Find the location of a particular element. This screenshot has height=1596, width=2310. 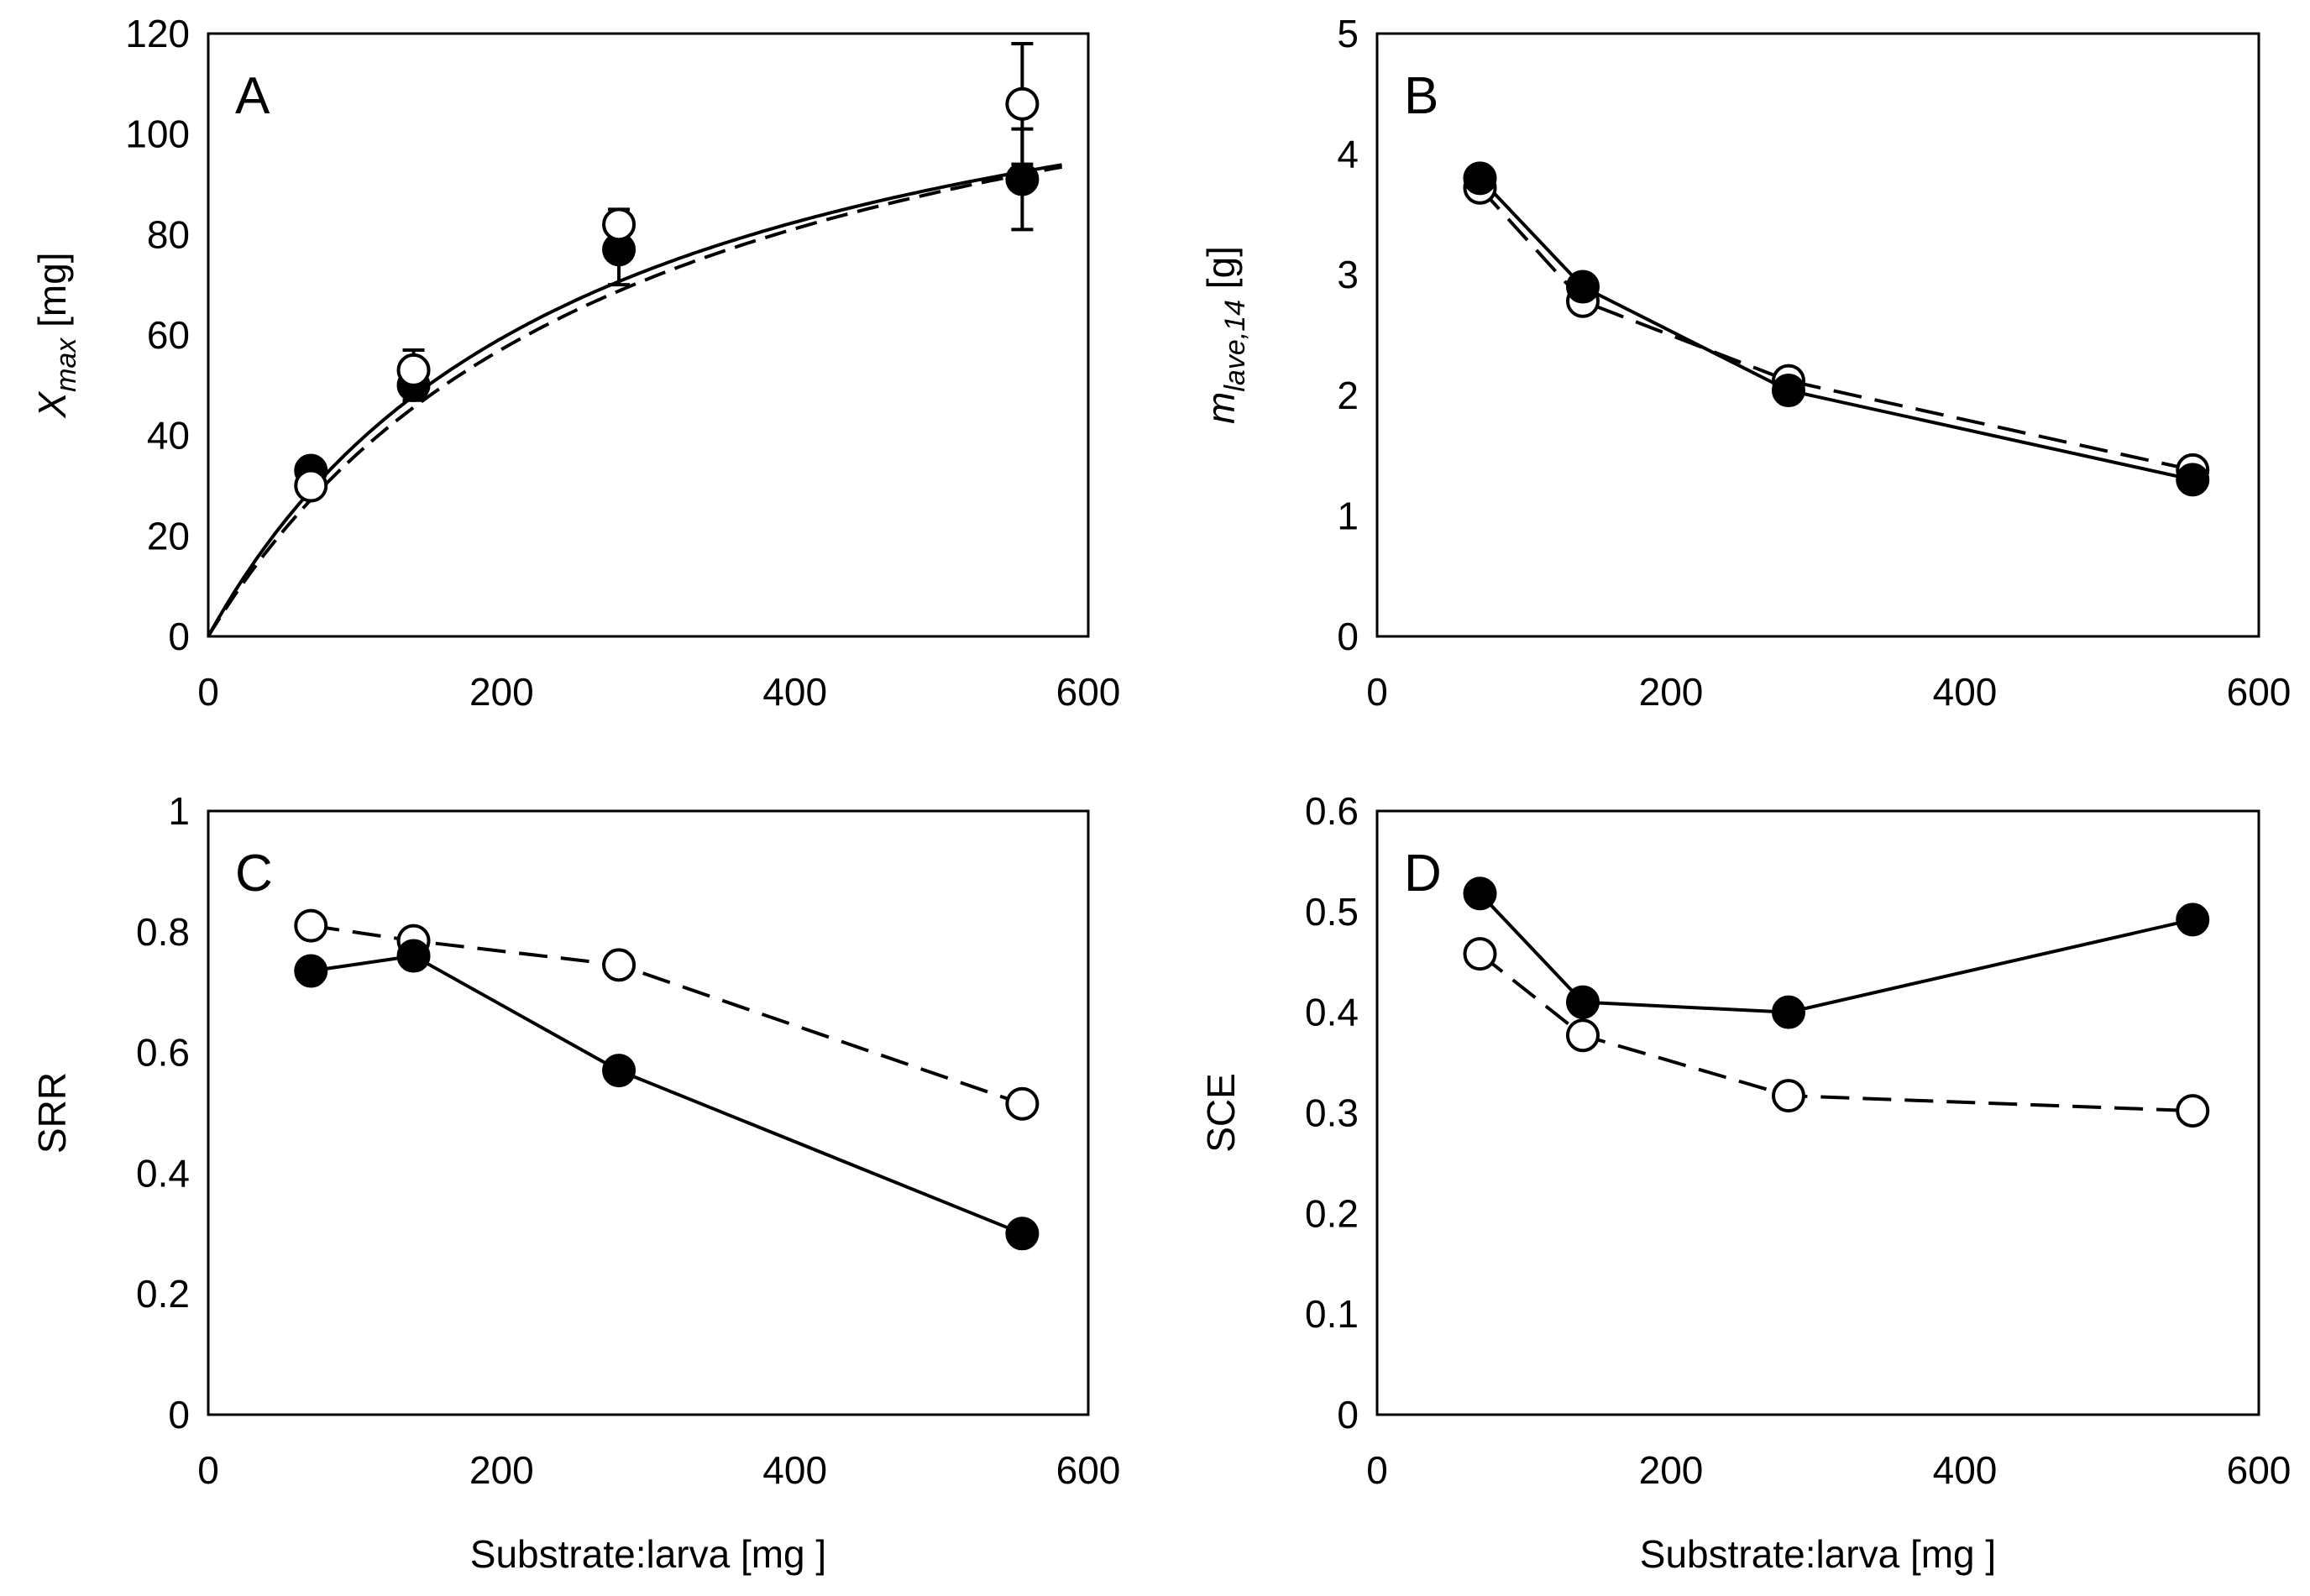

y-axis-title: SCE is located at coordinates (1221, 1113).